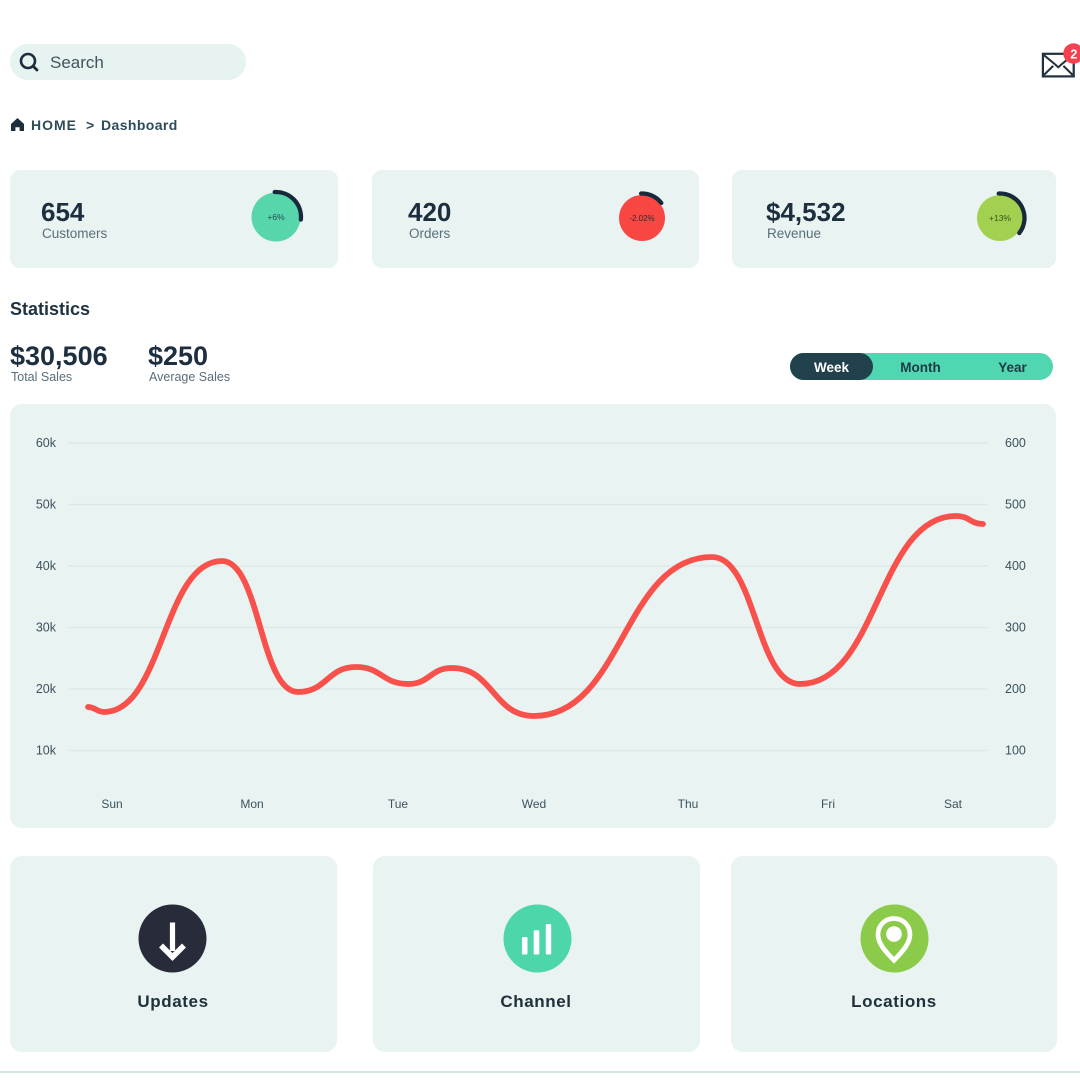 Image resolution: width=1080 pixels, height=1080 pixels. Describe the element at coordinates (398, 804) in the screenshot. I see `svg-text: Tue` at that location.